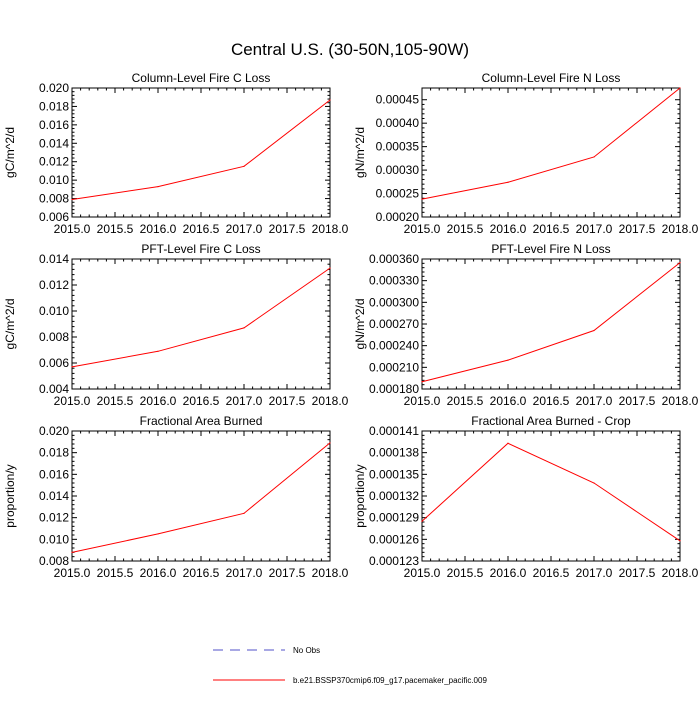  What do you see at coordinates (394, 431) in the screenshot?
I see `y-tick-label: 0.000141` at bounding box center [394, 431].